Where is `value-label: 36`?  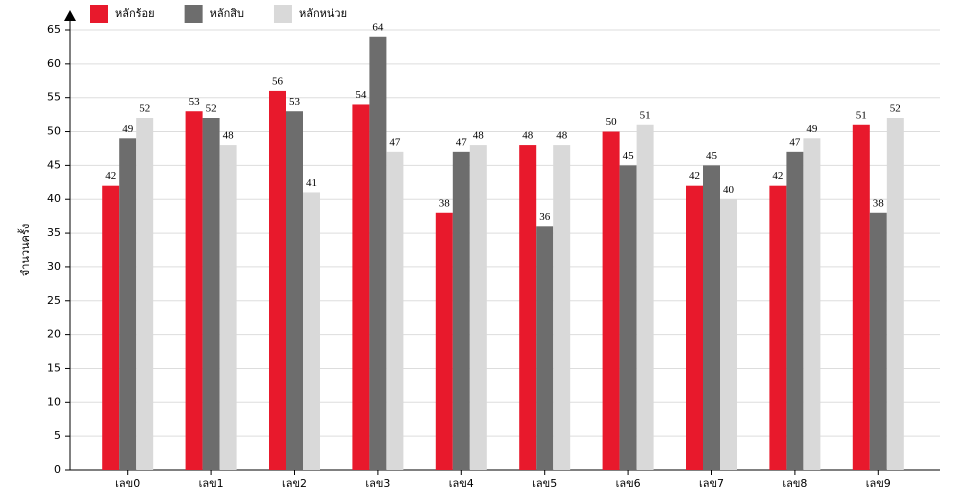 value-label: 36 is located at coordinates (545, 217).